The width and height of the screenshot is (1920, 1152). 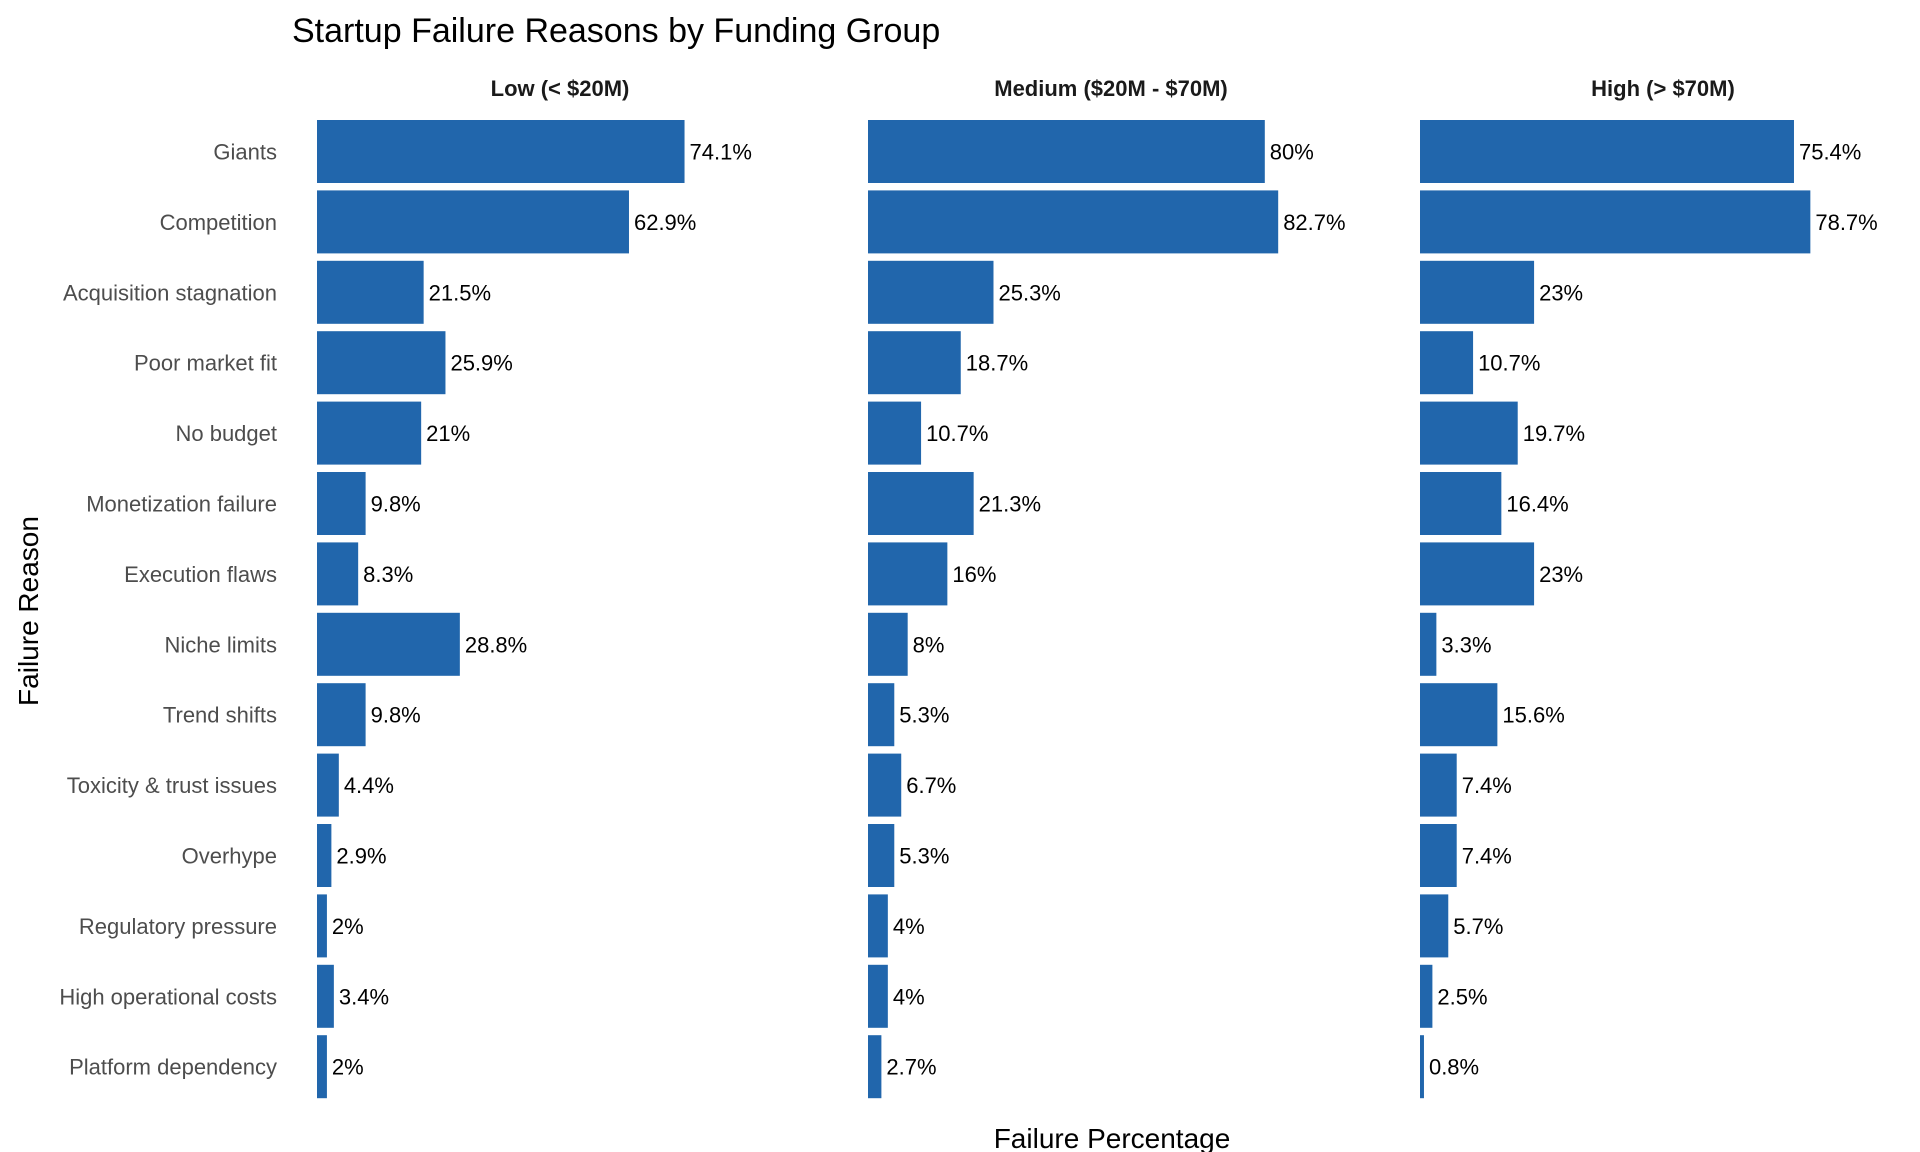 I want to click on category-label-toxicity-trust-issues: Toxicity & trust issues, so click(x=172, y=785).